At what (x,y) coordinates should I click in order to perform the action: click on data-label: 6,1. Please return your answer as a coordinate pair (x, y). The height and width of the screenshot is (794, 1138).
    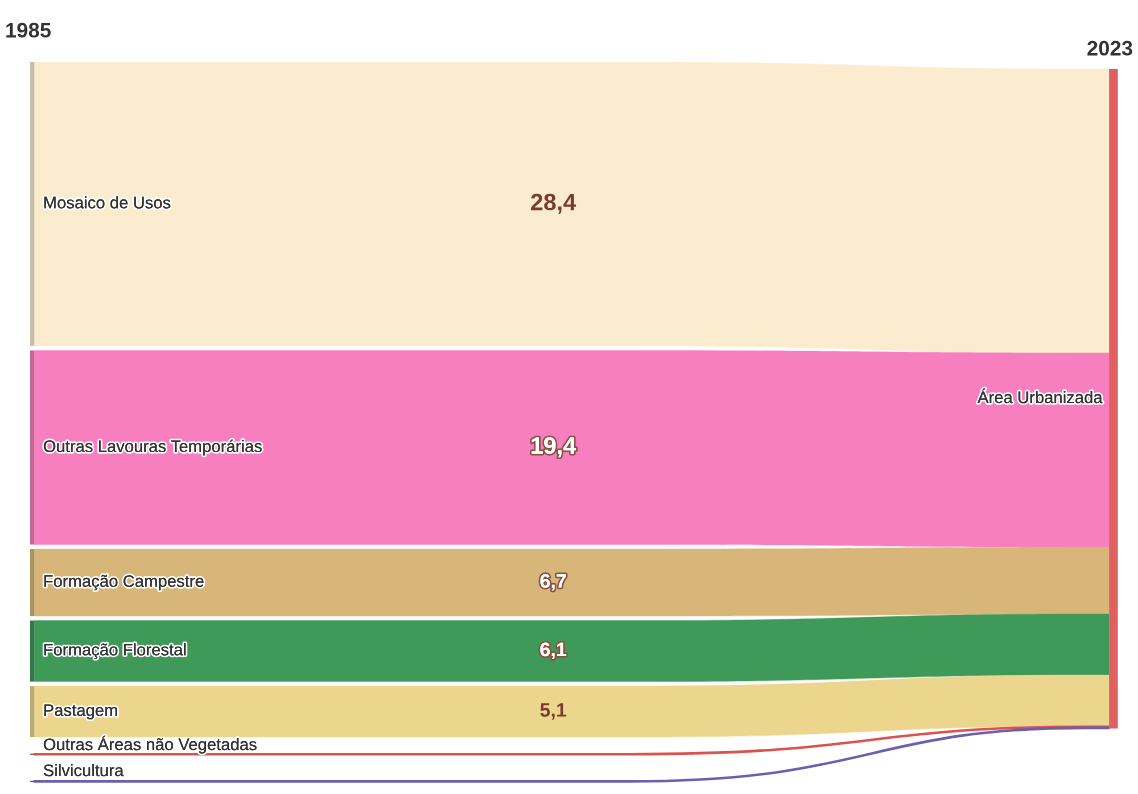
    Looking at the image, I should click on (553, 651).